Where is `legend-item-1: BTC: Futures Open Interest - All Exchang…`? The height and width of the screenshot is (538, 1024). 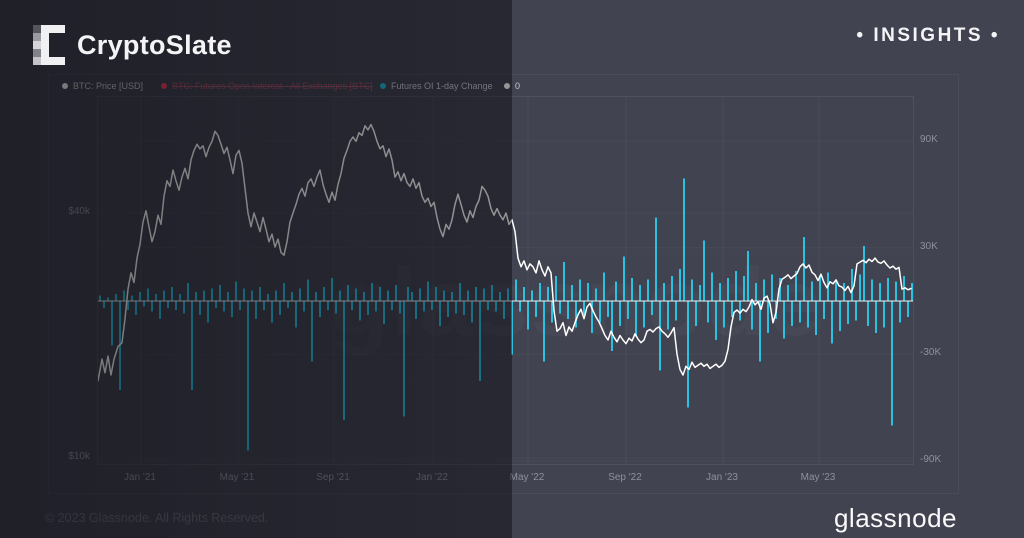 legend-item-1: BTC: Futures Open Interest - All Exchang… is located at coordinates (267, 86).